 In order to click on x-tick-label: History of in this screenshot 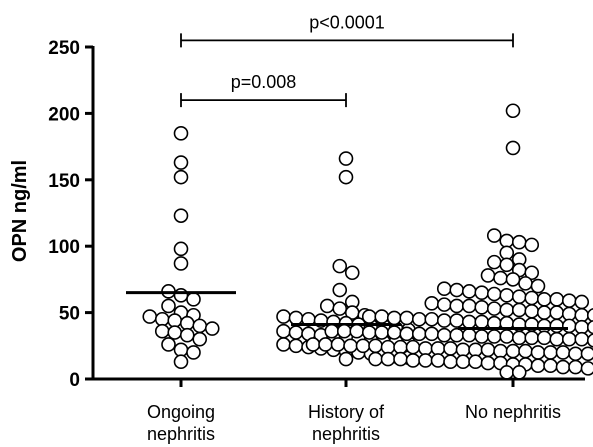, I will do `click(346, 412)`.